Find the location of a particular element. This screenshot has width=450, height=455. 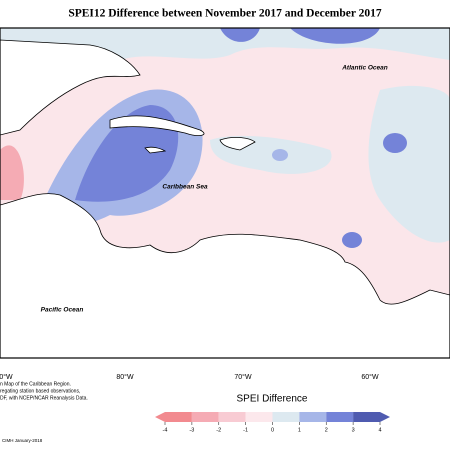

longitude-labels: 0°W 80°W 70°W 60°W is located at coordinates (189, 377).